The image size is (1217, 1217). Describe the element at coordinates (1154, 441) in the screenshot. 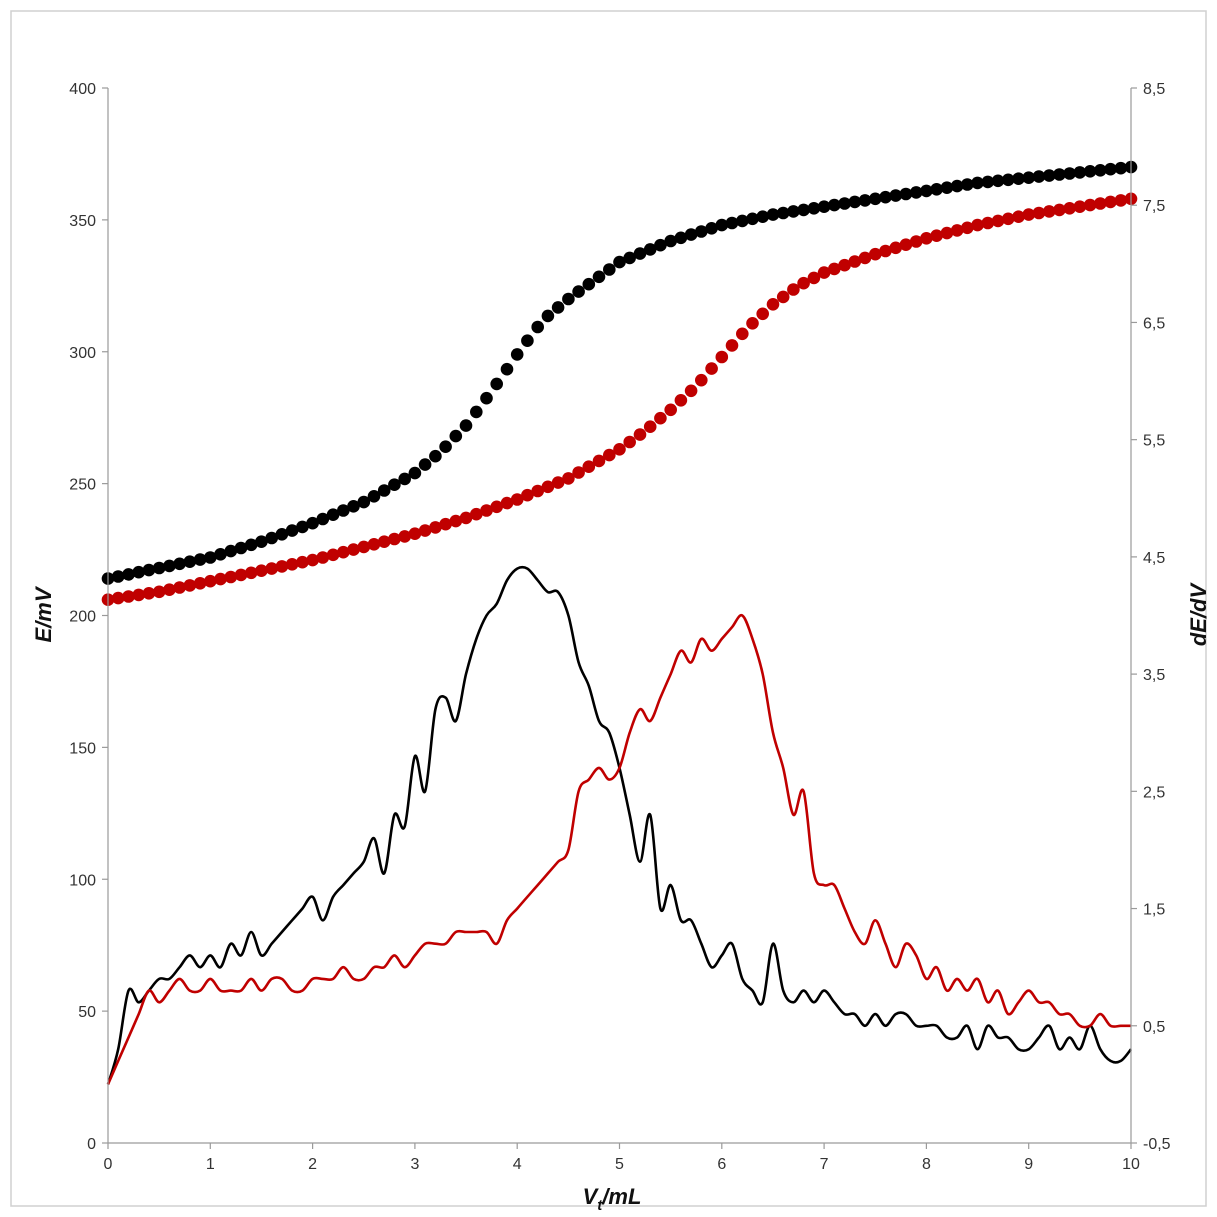

I see `right-y-tick-label: 5,5` at that location.